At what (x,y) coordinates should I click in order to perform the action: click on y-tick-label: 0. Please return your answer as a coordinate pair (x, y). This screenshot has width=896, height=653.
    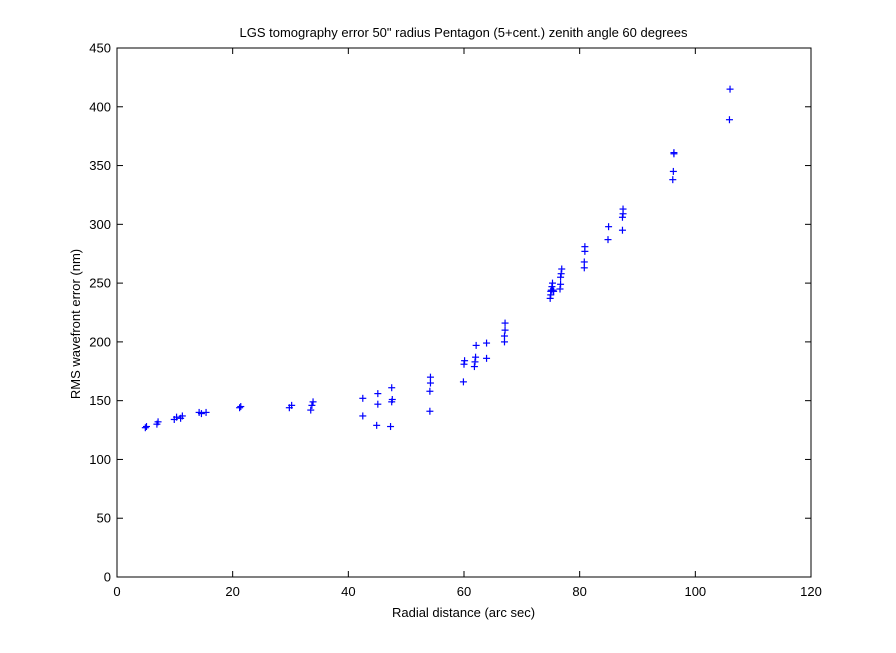
    Looking at the image, I should click on (107, 577).